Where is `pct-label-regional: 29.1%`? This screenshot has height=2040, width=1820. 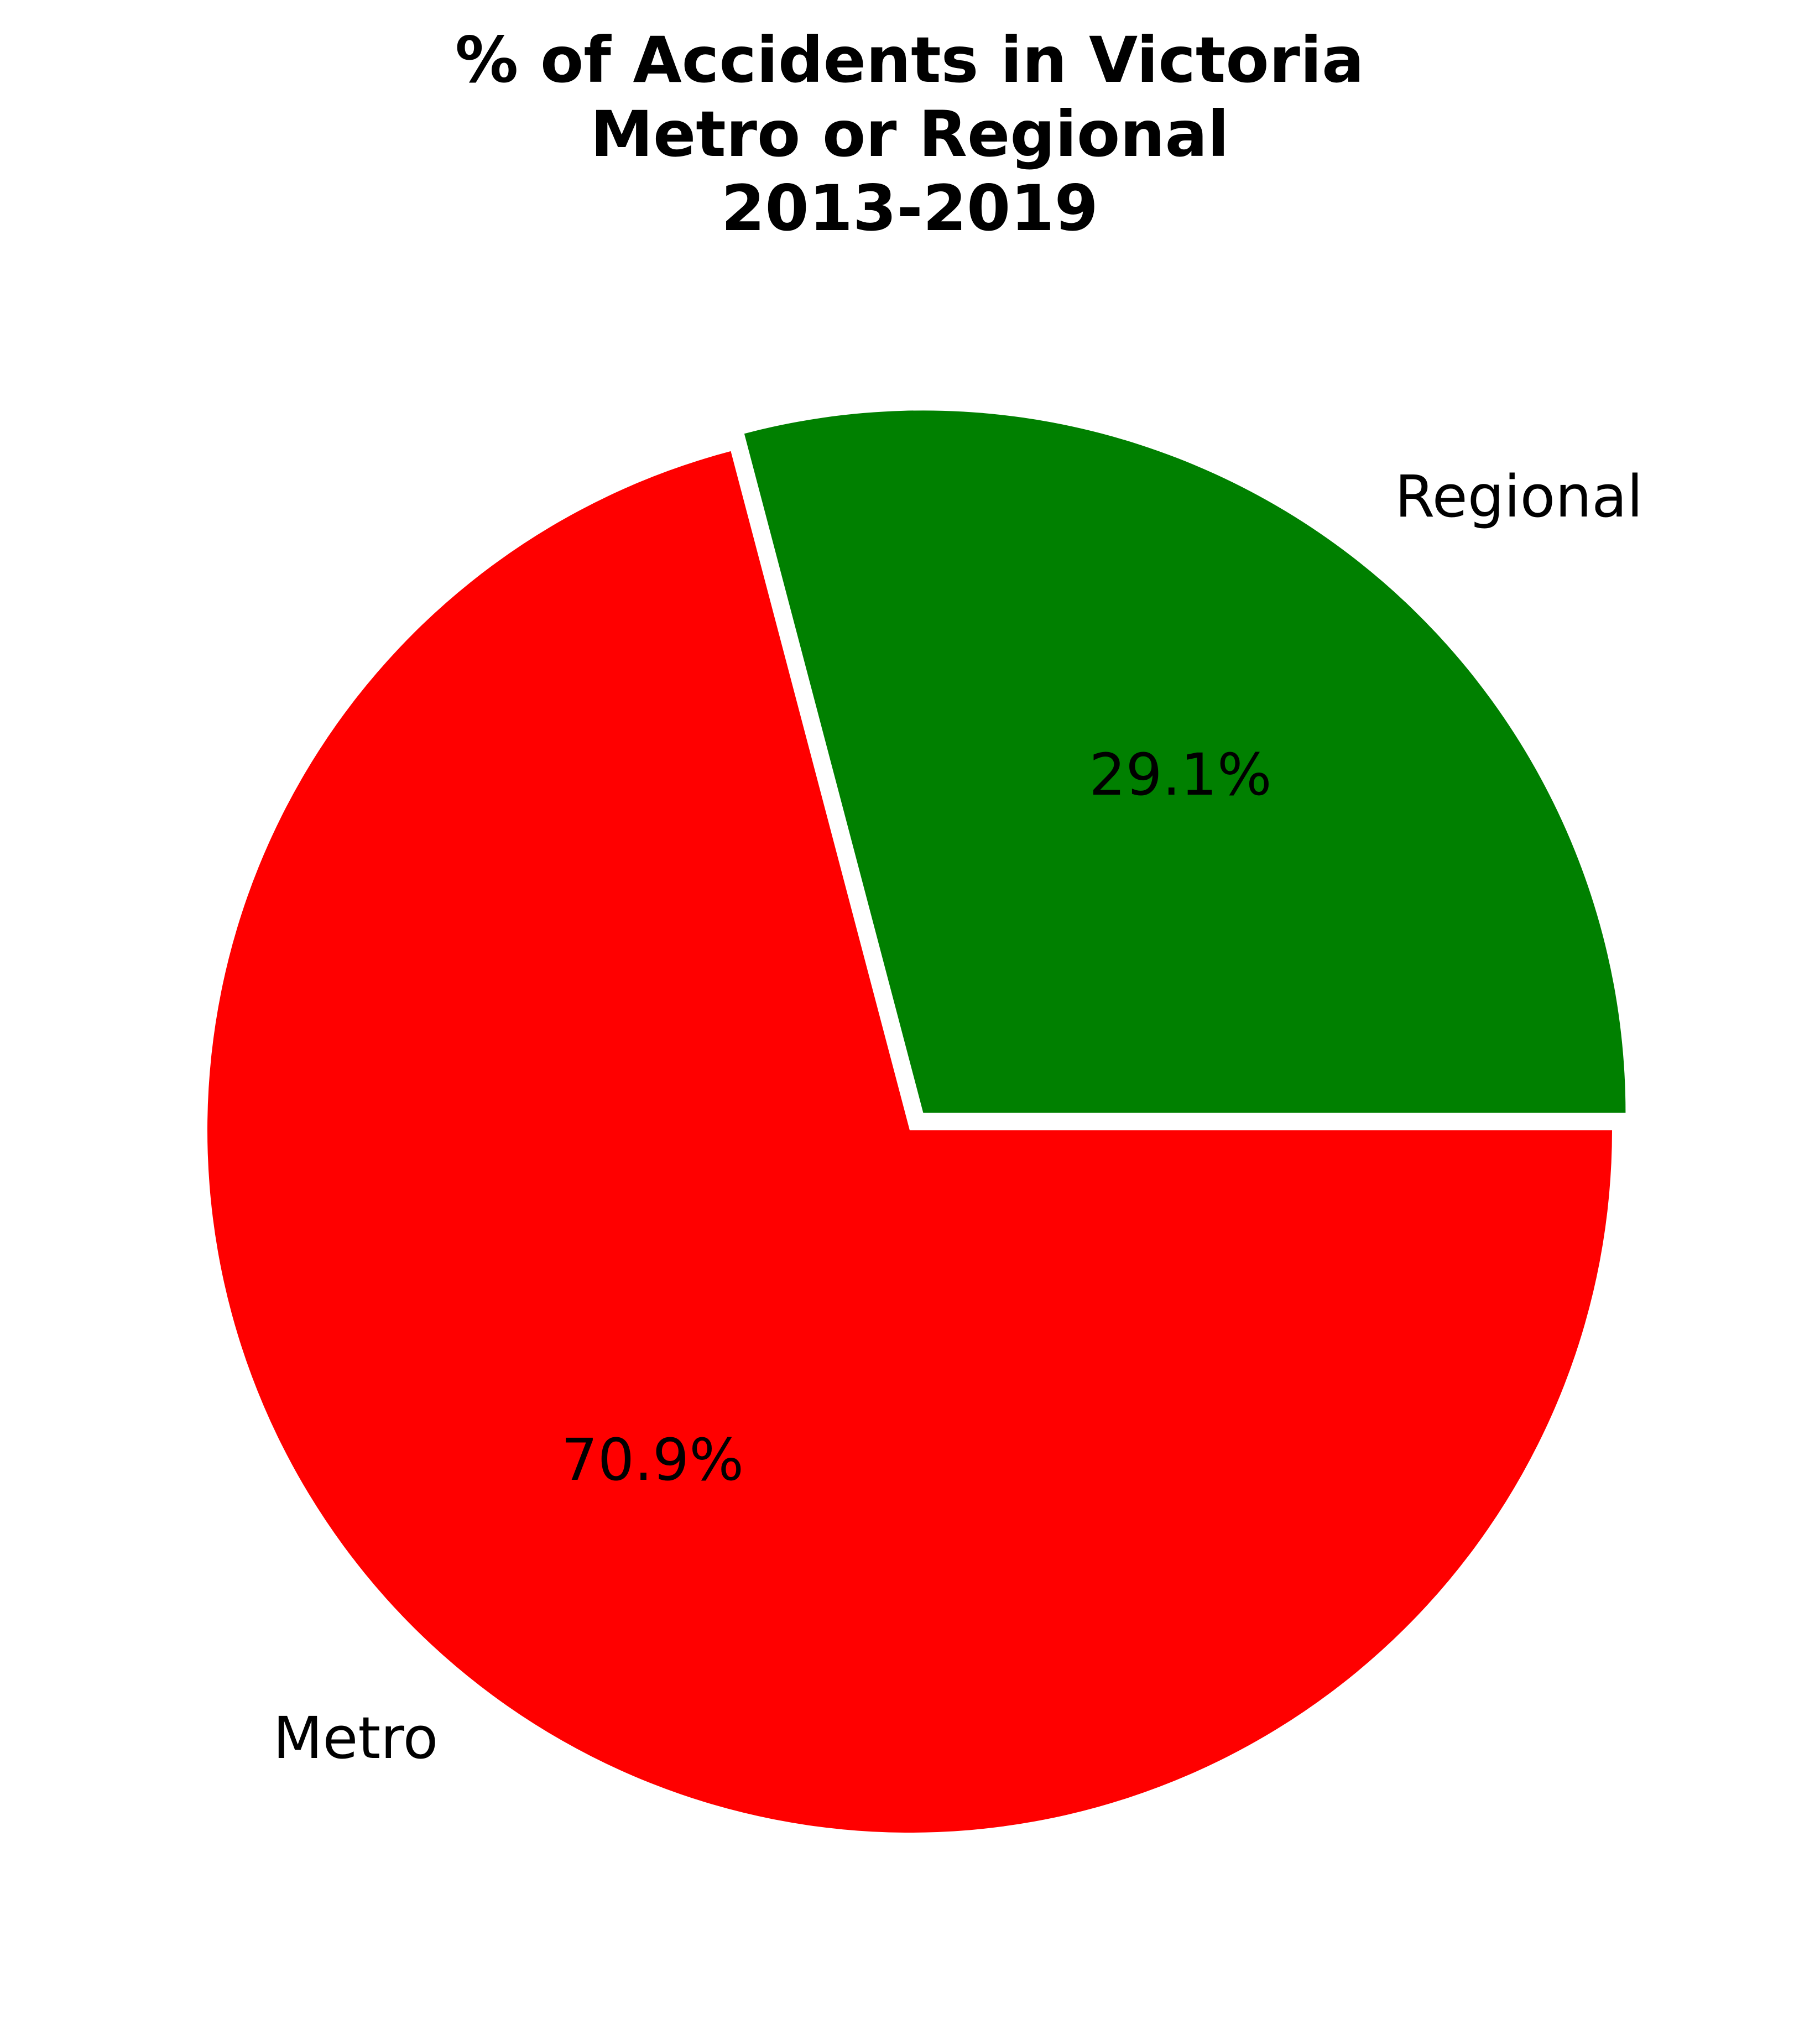
pct-label-regional: 29.1% is located at coordinates (1180, 775).